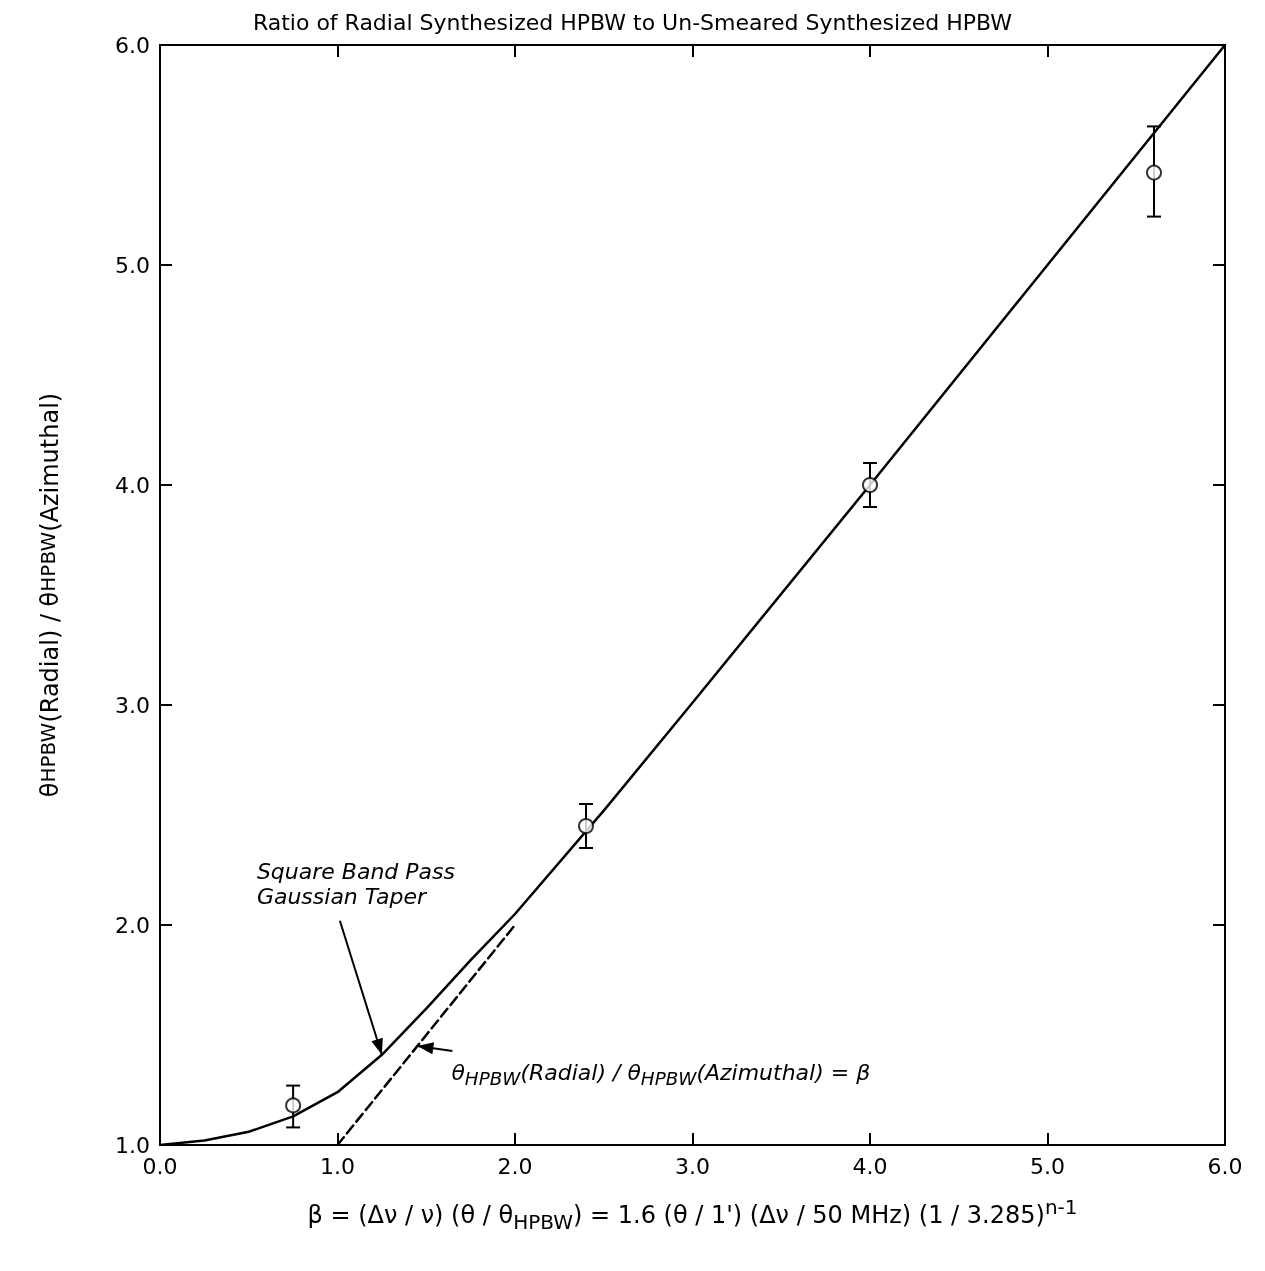 Image resolution: width=1265 pixels, height=1271 pixels. I want to click on y-tick-label: 4.0, so click(132, 485).